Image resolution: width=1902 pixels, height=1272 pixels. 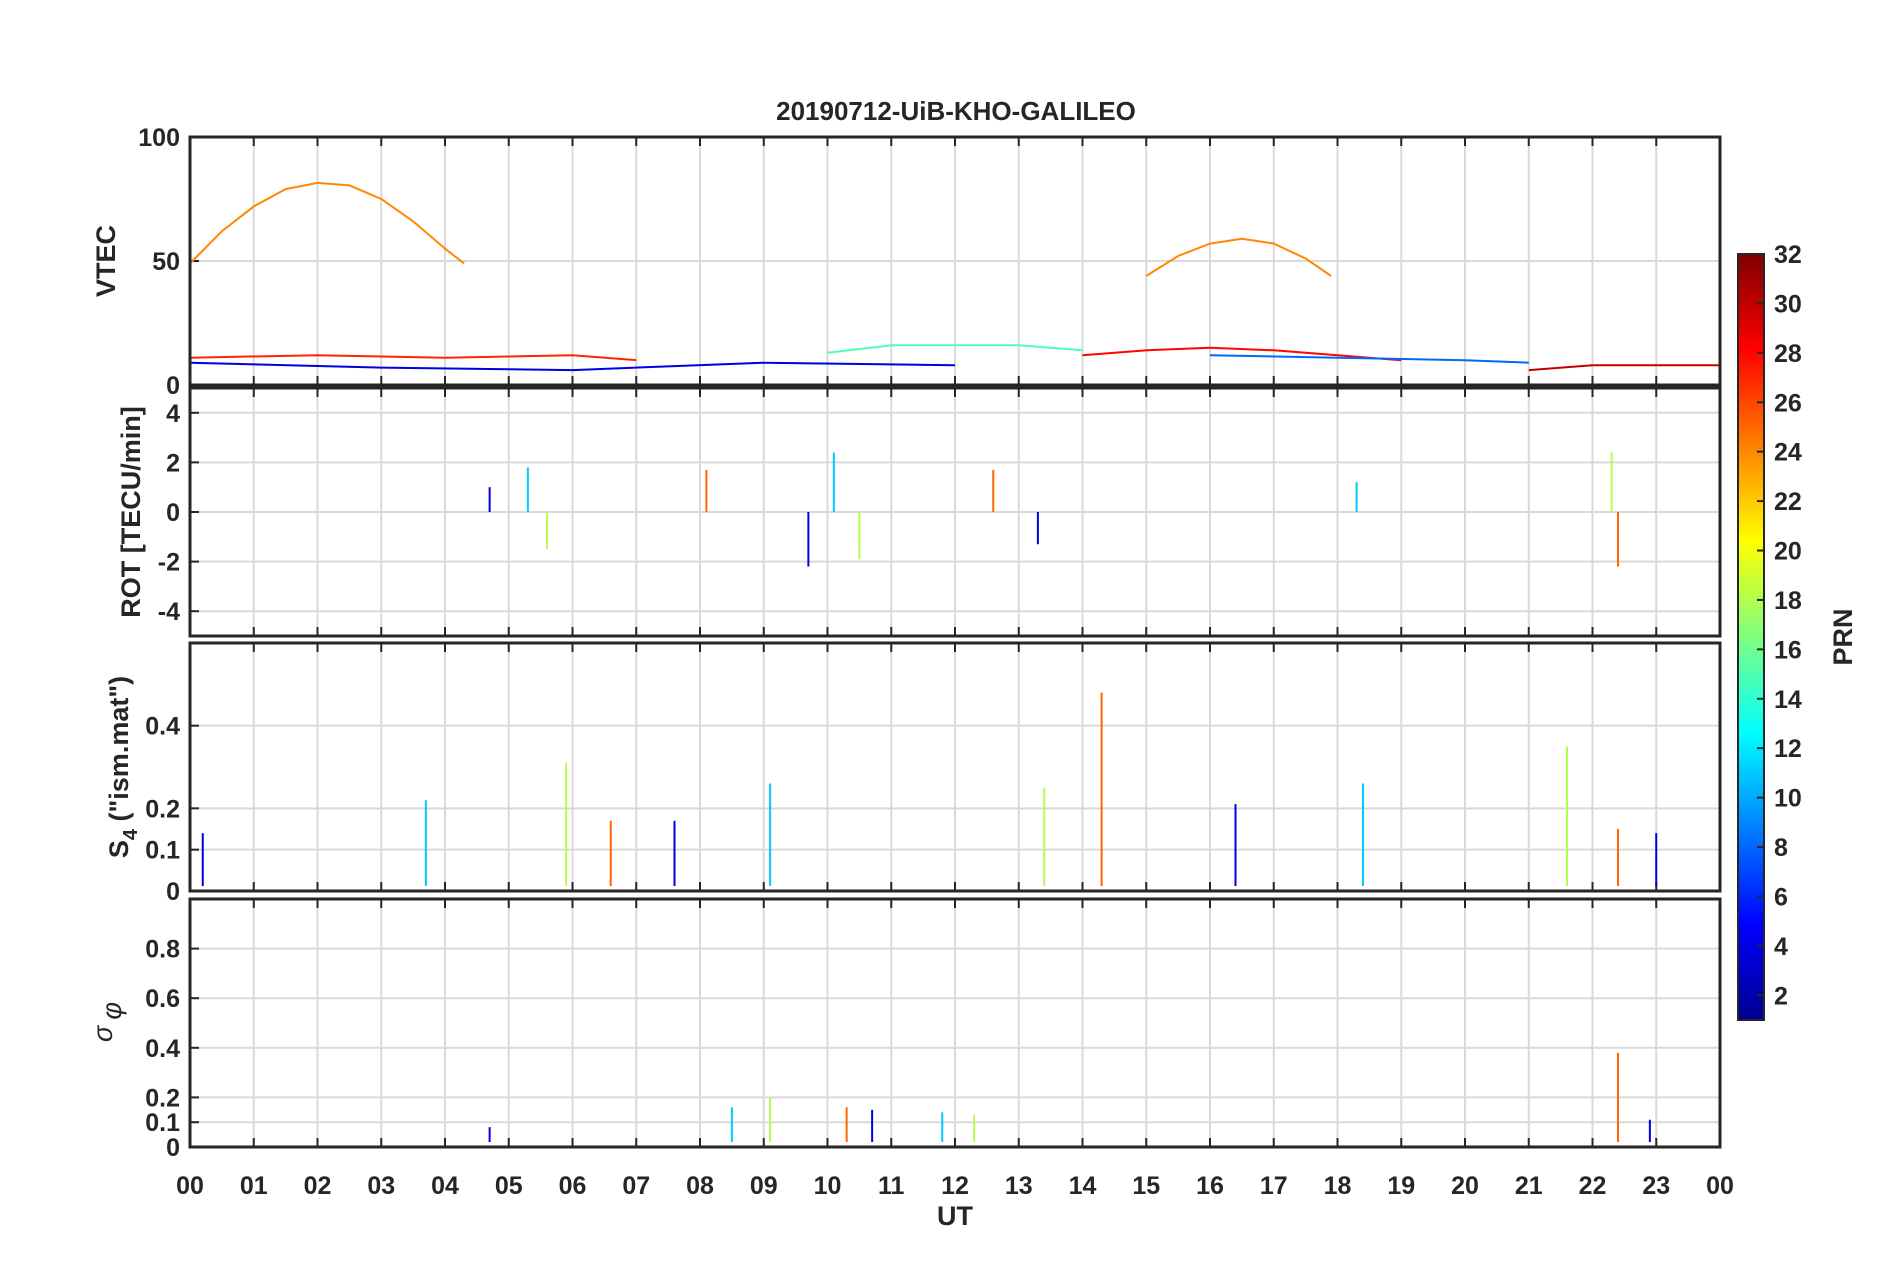 I want to click on rot-tick-labels: -4 -2 0 2 4, so click(x=169, y=513).